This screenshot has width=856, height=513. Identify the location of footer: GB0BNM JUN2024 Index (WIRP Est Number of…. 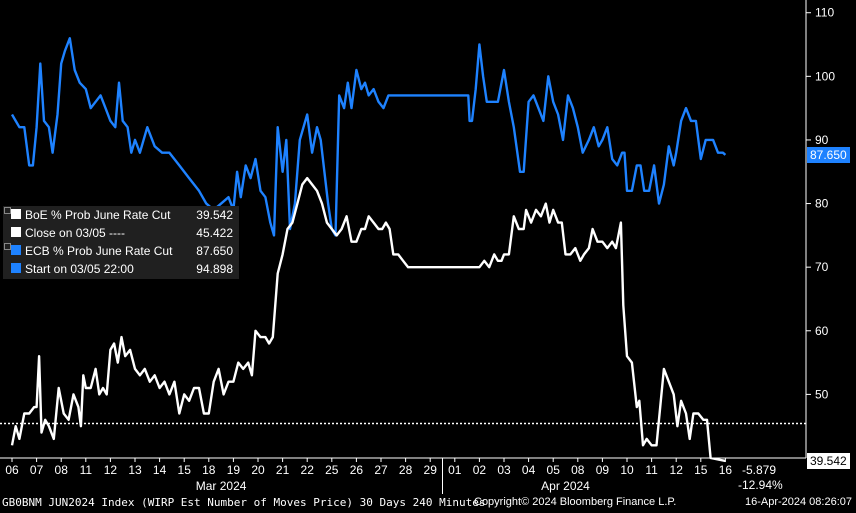
(428, 503).